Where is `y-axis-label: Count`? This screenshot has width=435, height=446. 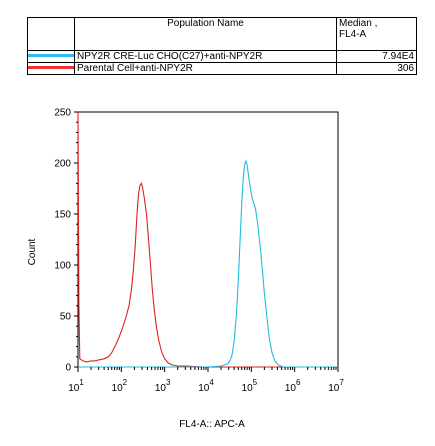 y-axis-label: Count is located at coordinates (32, 251).